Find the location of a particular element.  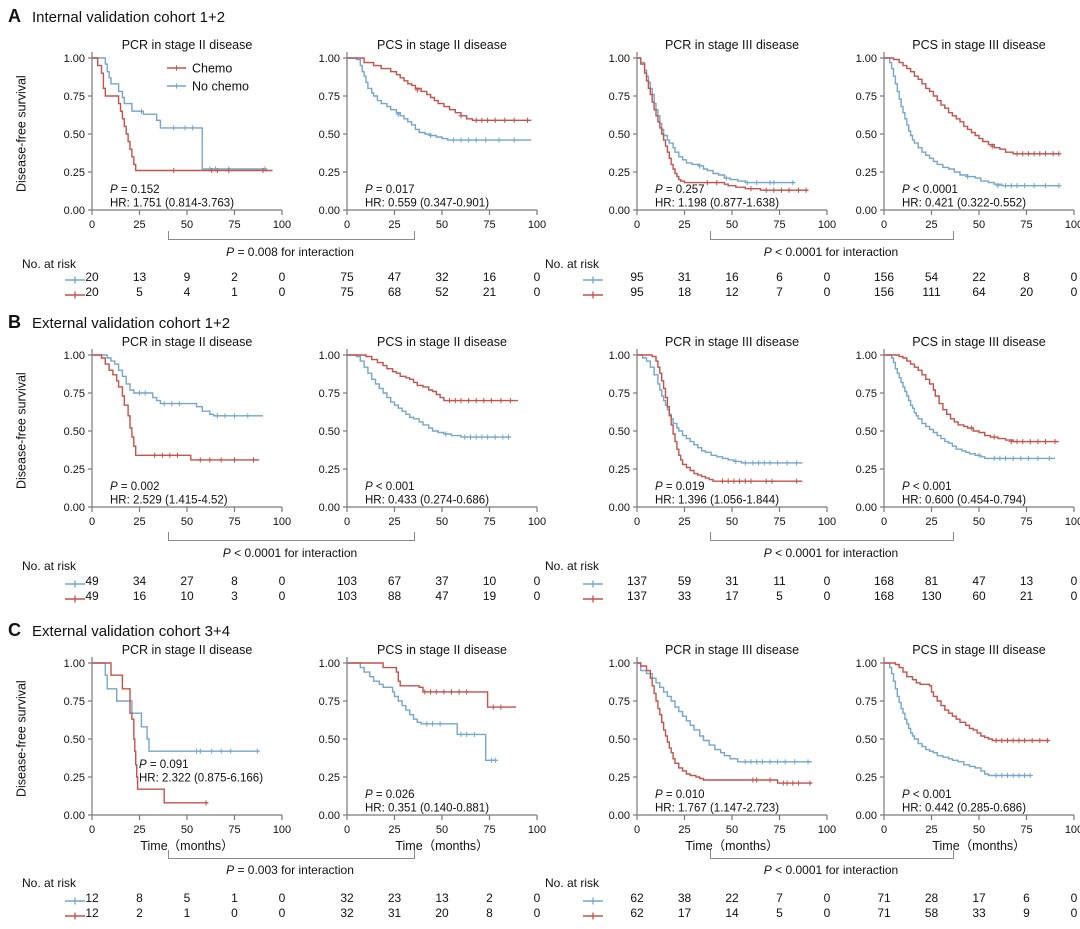

panel-title: PCS in stage III disease is located at coordinates (978, 650).